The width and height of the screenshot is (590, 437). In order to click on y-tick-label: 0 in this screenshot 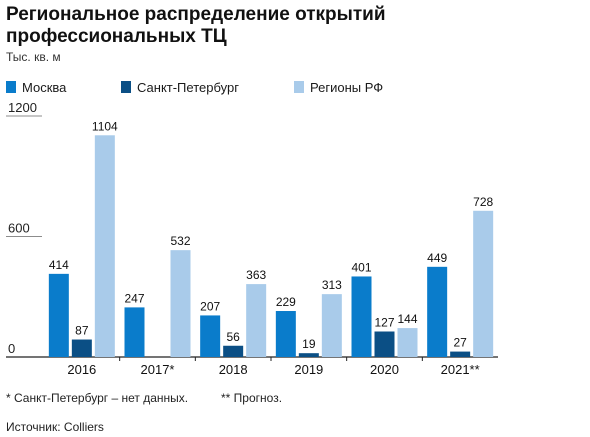, I will do `click(11, 348)`.